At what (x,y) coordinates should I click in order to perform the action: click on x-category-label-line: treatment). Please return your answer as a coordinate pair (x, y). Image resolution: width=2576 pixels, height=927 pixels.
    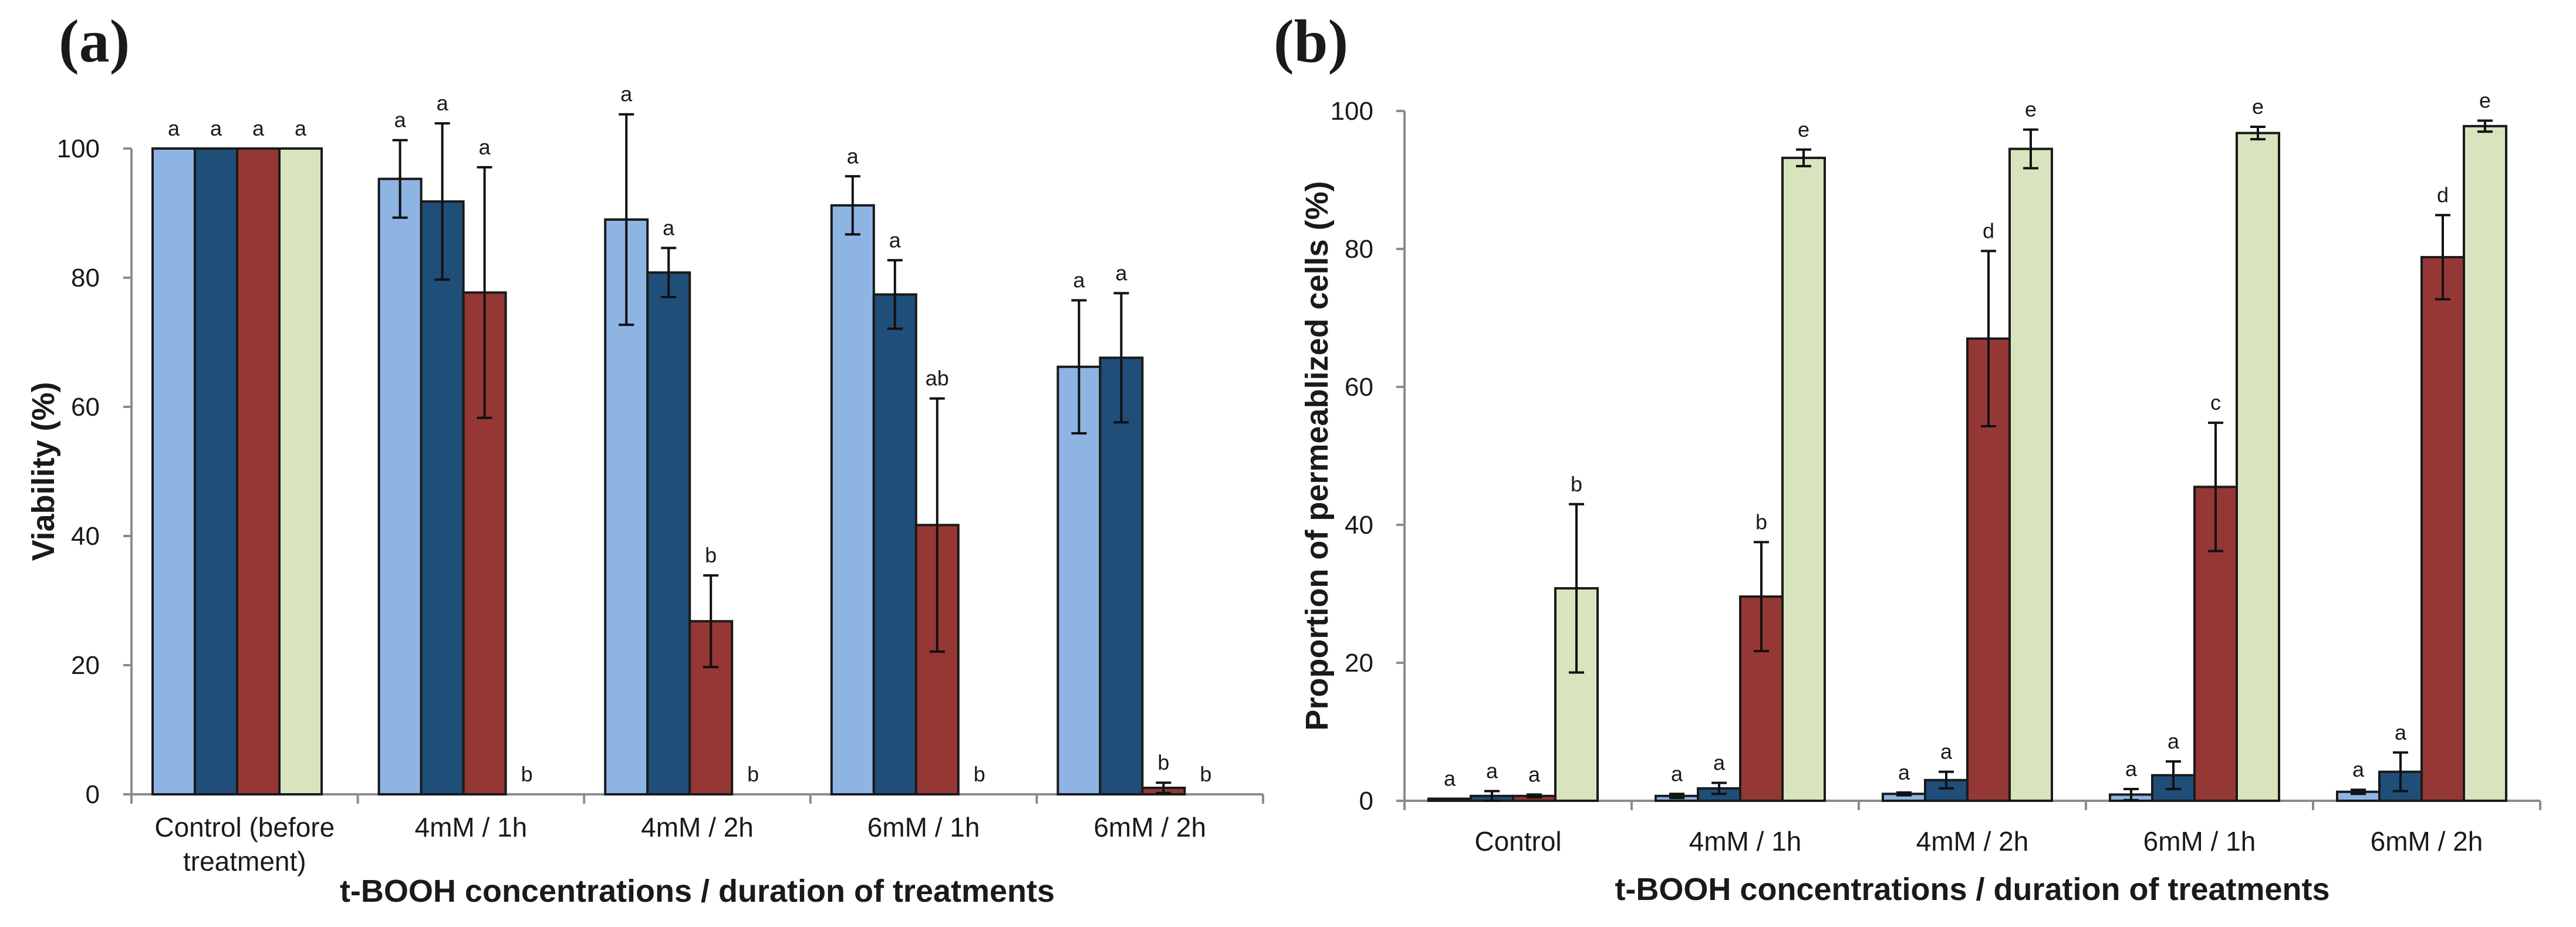
    Looking at the image, I should click on (244, 861).